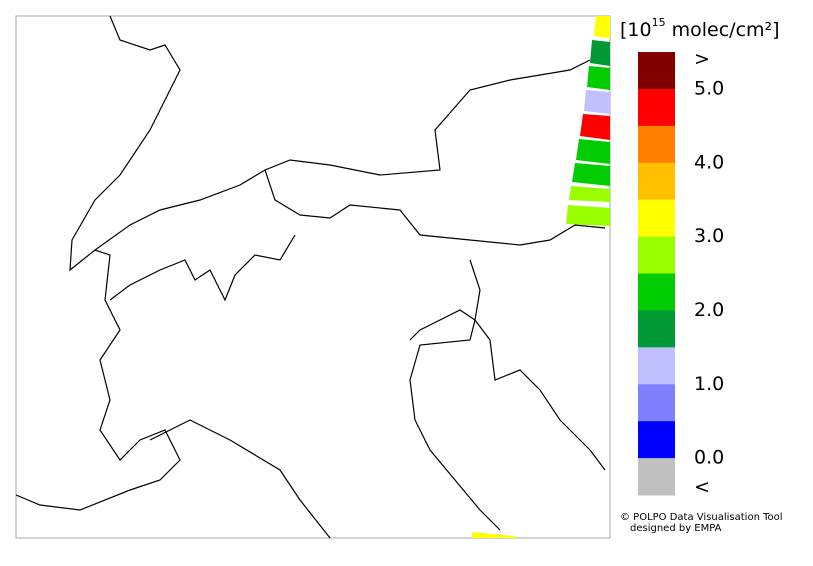 This screenshot has height=566, width=813. I want to click on colorbar-label: 3.0, so click(709, 236).